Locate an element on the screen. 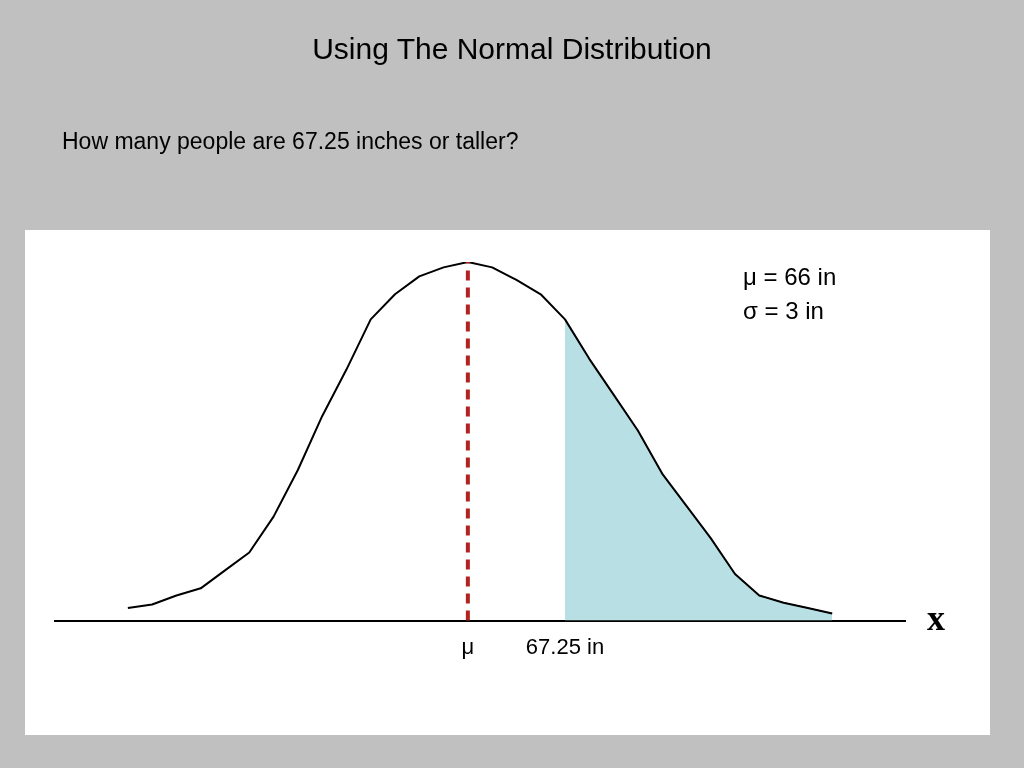 This screenshot has height=768, width=1024. annotation: μ = 66 in is located at coordinates (790, 276).